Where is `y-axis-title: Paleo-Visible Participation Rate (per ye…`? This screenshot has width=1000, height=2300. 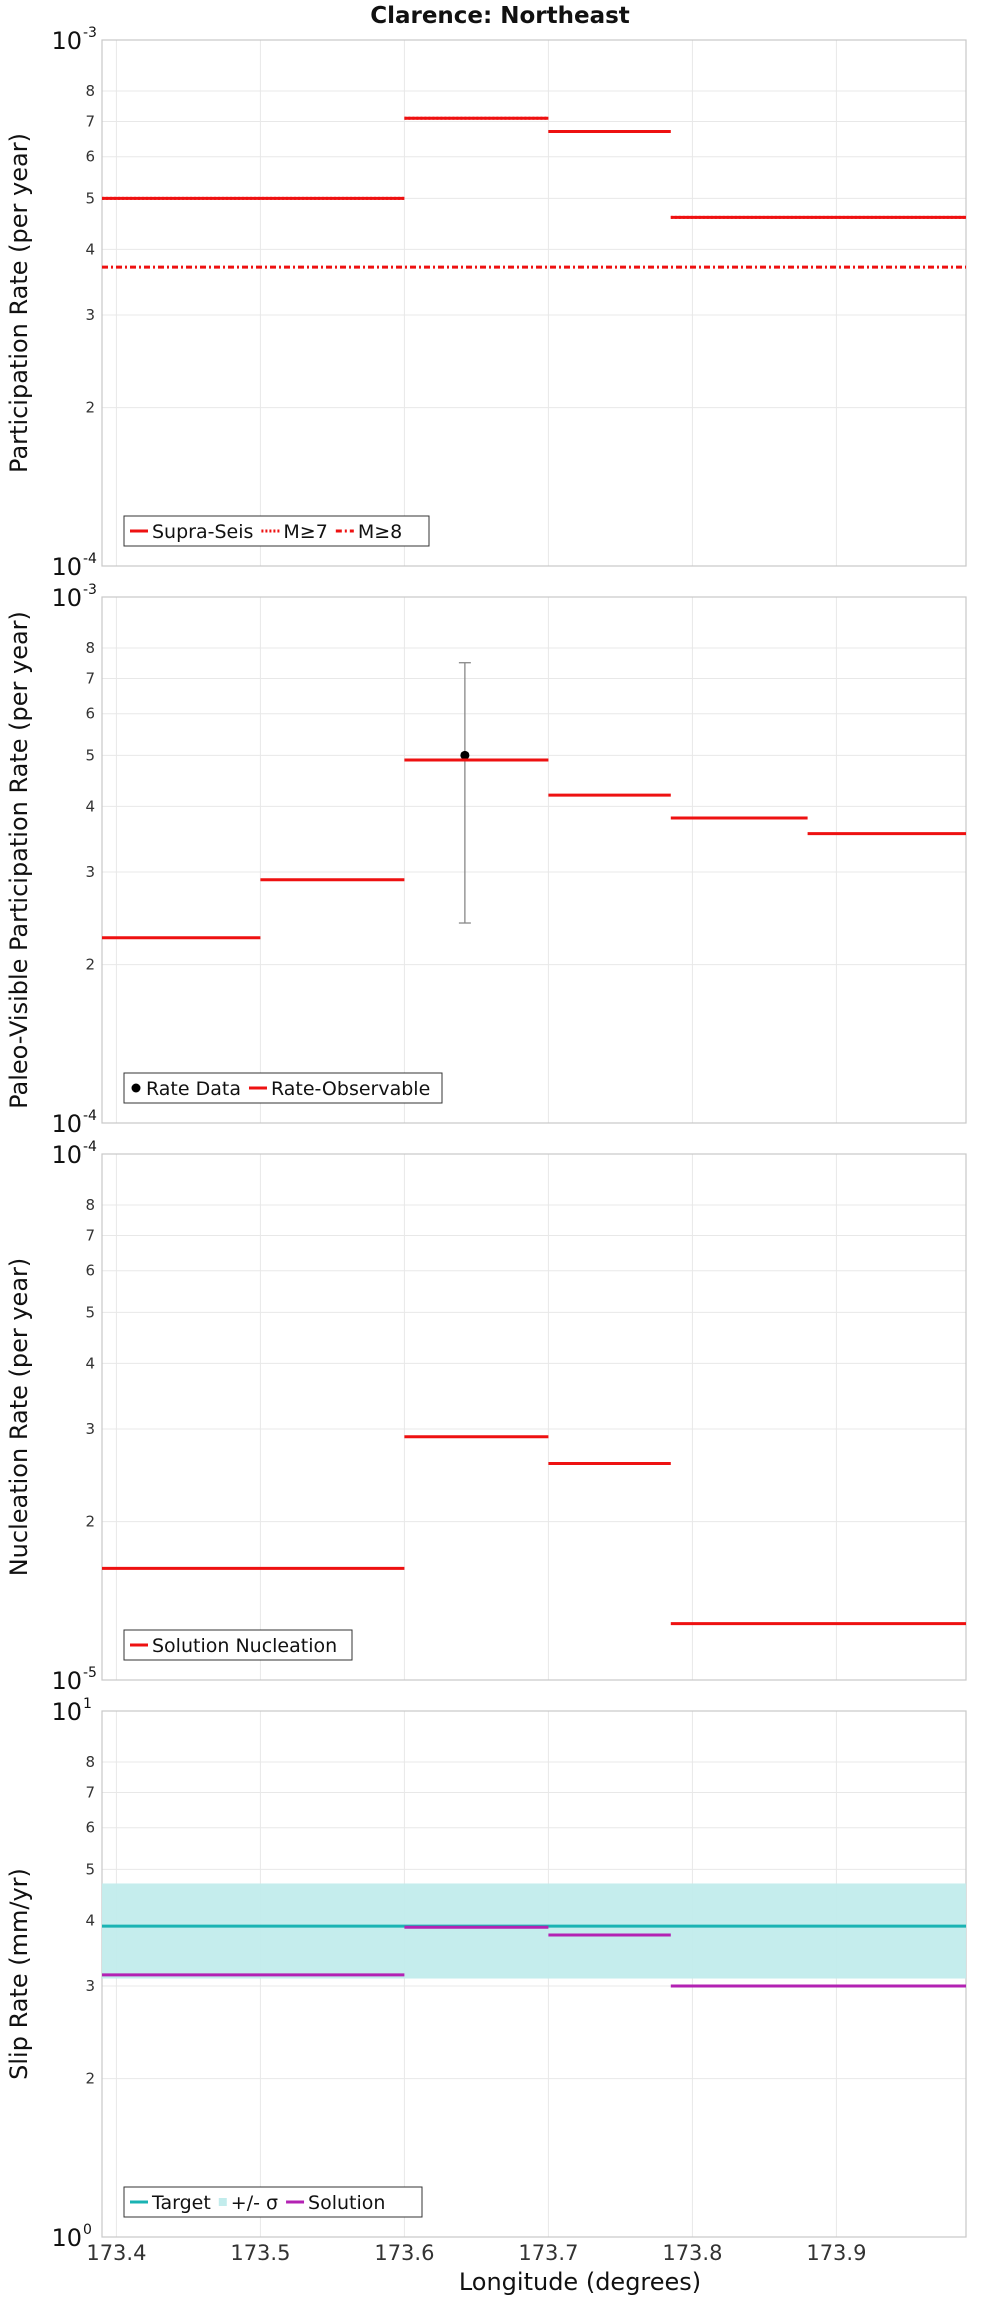
y-axis-title: Paleo-Visible Participation Rate (per ye… is located at coordinates (19, 860).